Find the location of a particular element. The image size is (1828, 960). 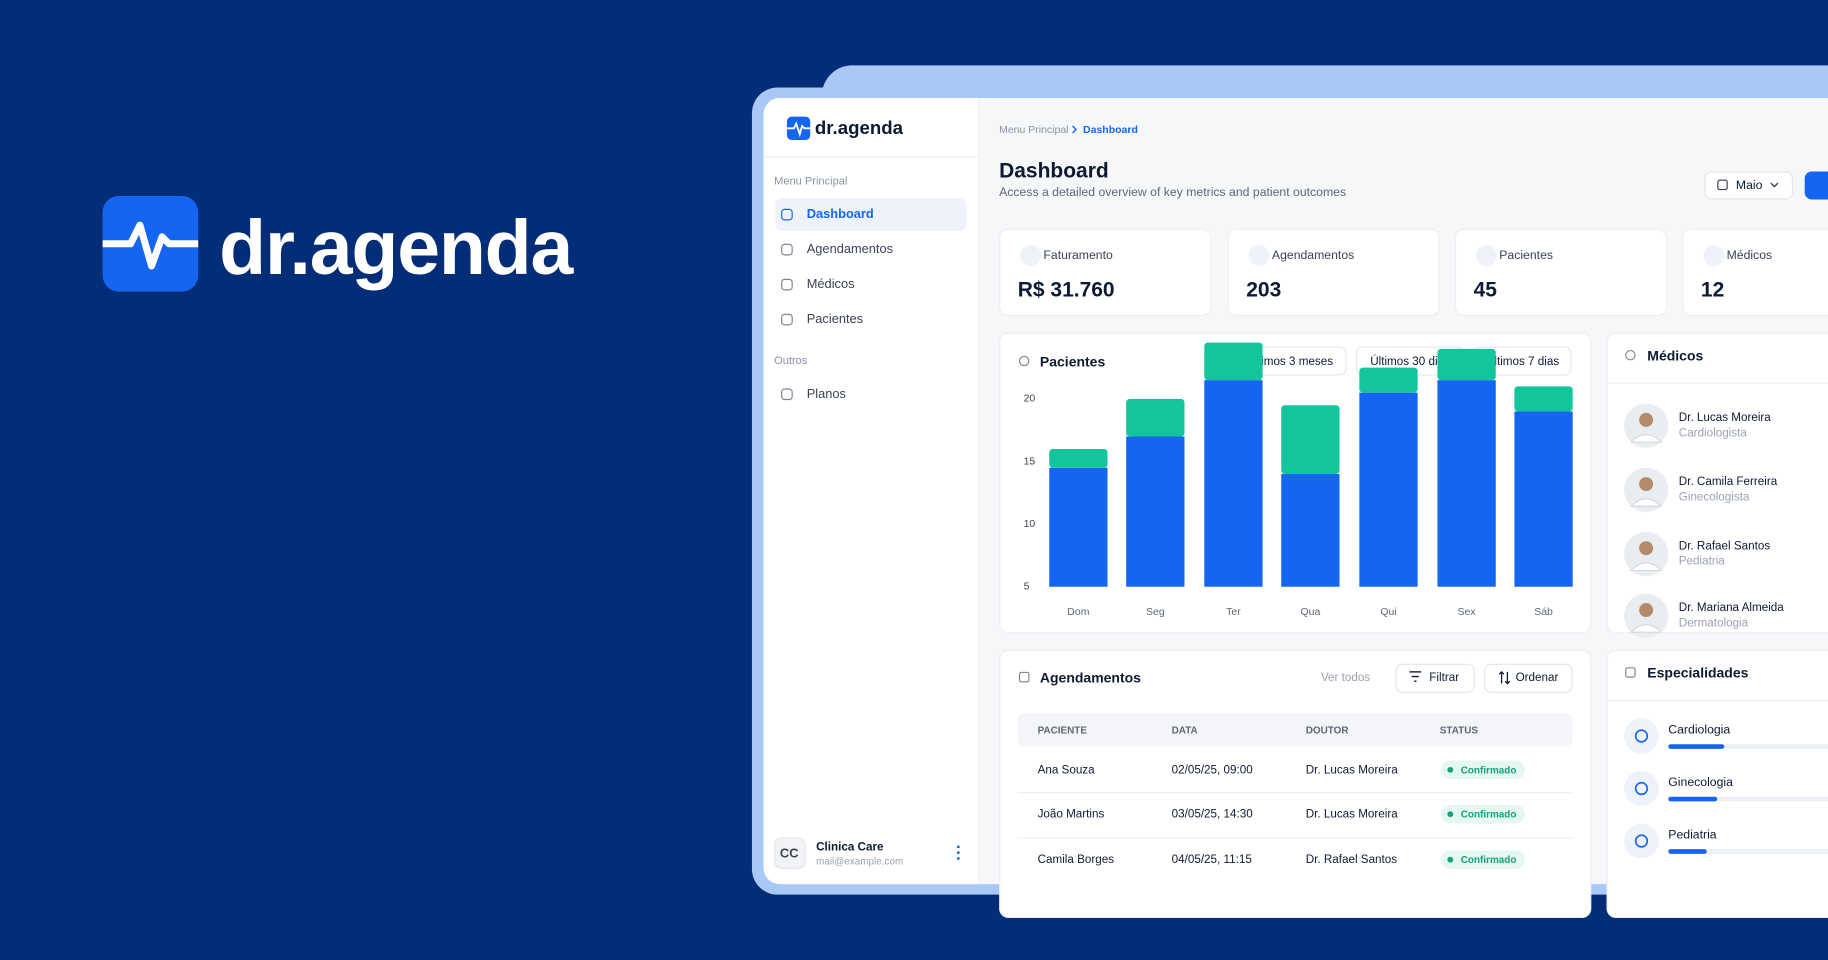

doctors-icon is located at coordinates (1630, 355).